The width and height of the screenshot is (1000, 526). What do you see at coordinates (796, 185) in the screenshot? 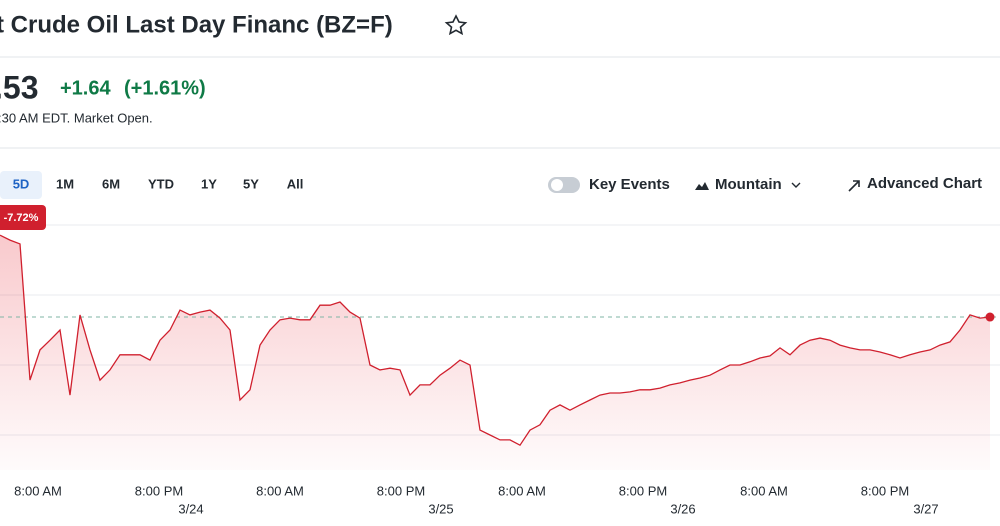
I see `caret` at bounding box center [796, 185].